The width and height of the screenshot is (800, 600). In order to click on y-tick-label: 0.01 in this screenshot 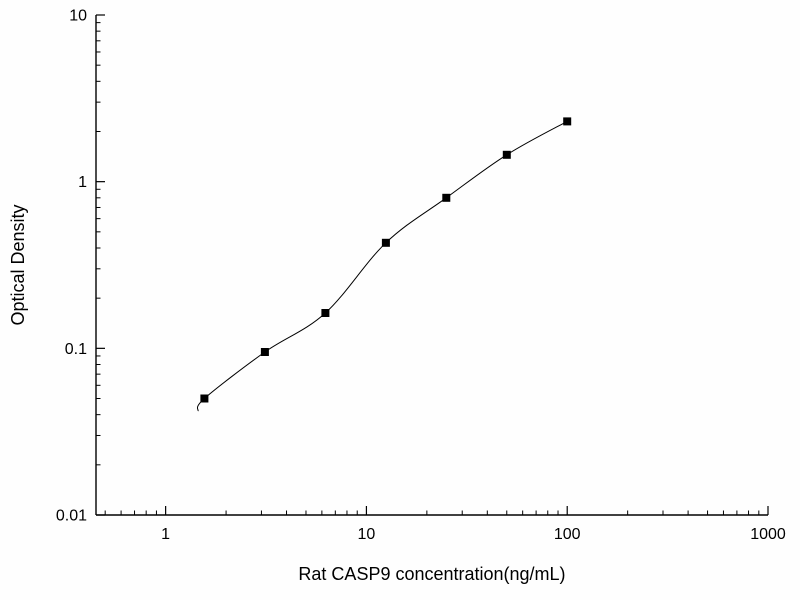, I will do `click(71, 516)`.